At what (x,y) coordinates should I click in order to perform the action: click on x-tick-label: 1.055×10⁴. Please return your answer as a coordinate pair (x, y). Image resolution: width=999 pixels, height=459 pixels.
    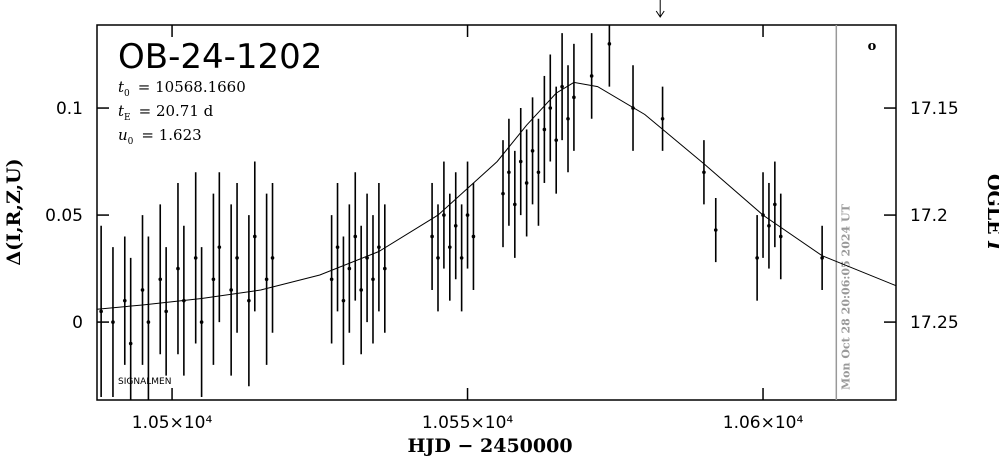
    Looking at the image, I should click on (468, 423).